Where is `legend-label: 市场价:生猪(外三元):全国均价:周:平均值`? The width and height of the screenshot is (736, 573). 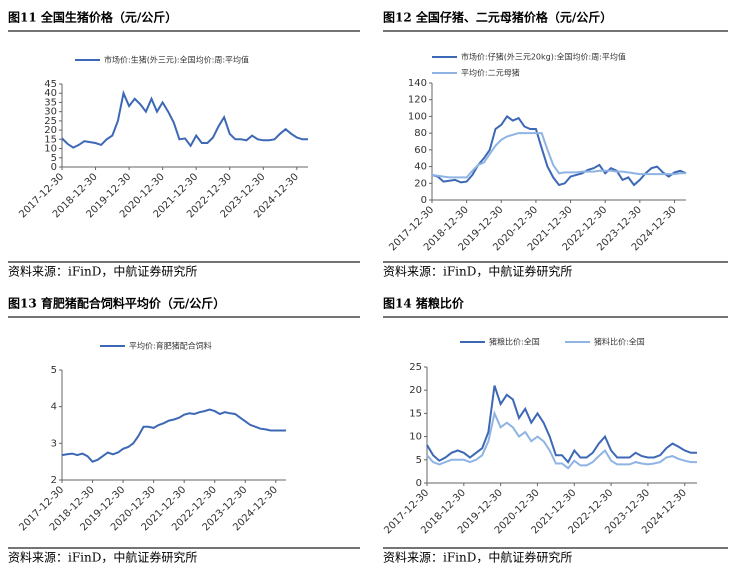 legend-label: 市场价:生猪(外三元):全国均价:周:平均值 is located at coordinates (176, 60).